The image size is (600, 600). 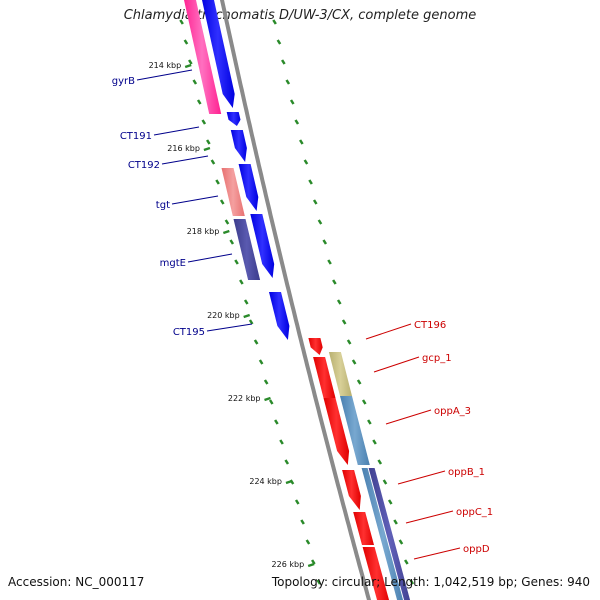 I want to click on kbp-label: 222 kbp, so click(x=244, y=398).